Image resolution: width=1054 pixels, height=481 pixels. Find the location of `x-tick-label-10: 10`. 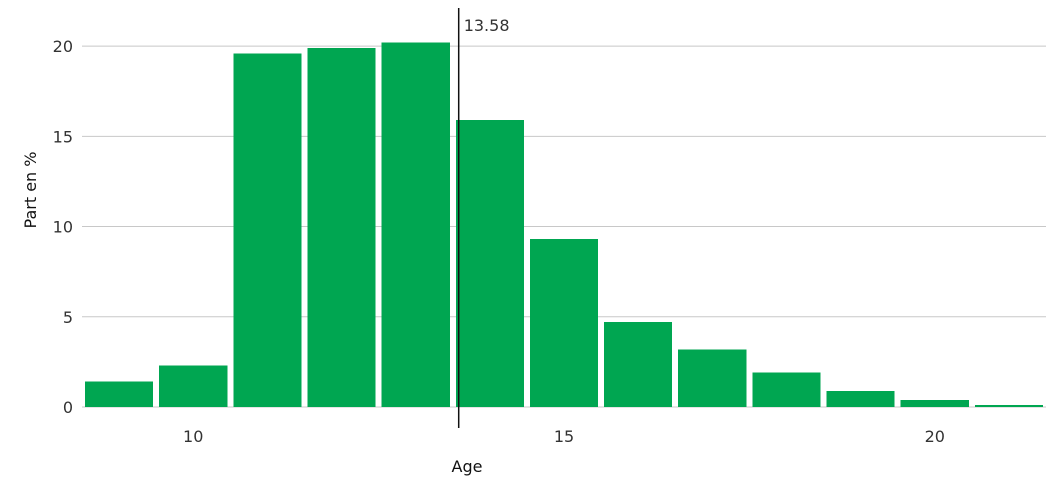

x-tick-label-10: 10 is located at coordinates (193, 436).